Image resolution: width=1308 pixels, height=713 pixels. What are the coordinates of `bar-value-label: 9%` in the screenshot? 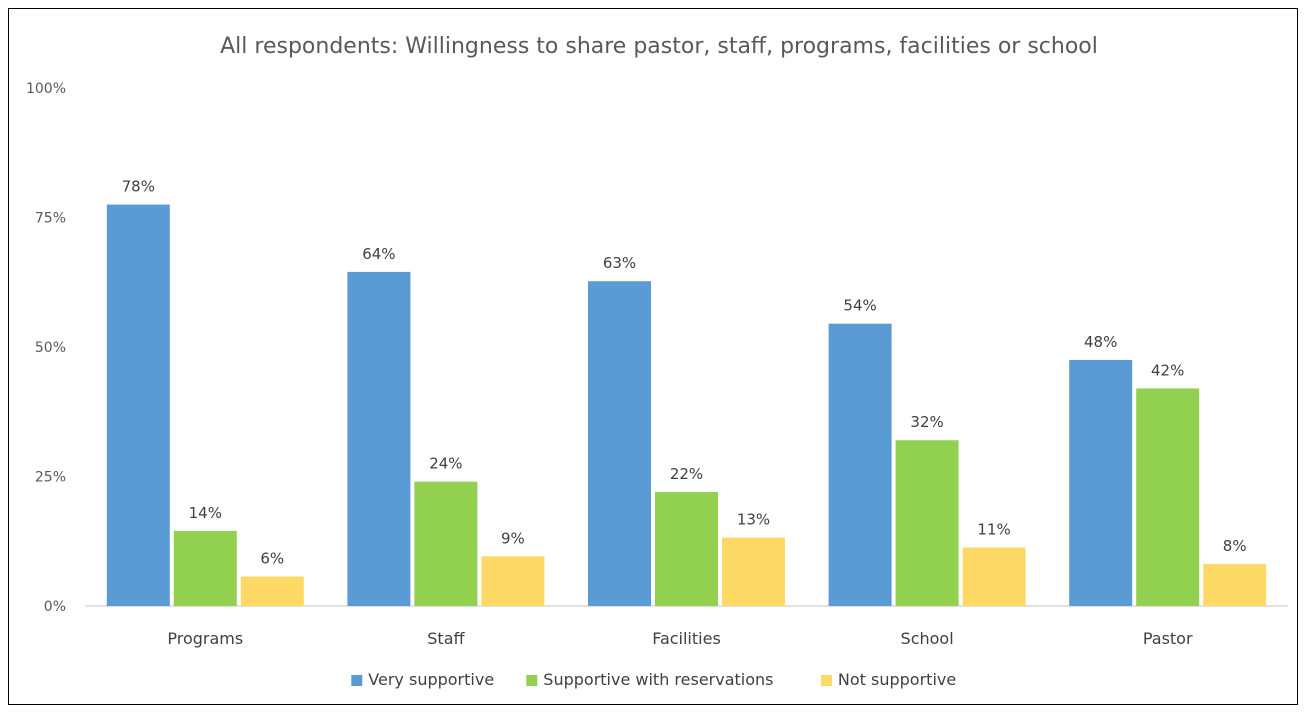 It's located at (513, 538).